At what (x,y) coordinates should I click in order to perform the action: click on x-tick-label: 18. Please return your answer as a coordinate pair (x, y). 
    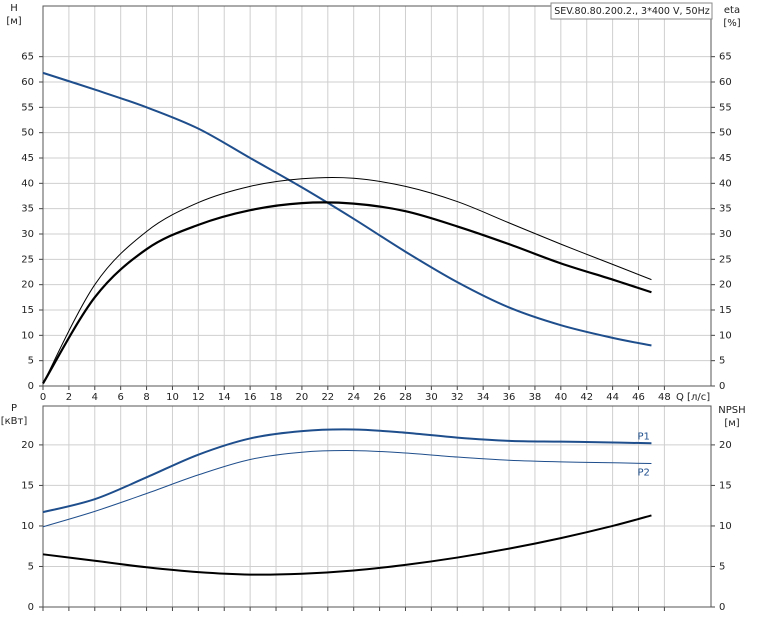
    Looking at the image, I should click on (276, 397).